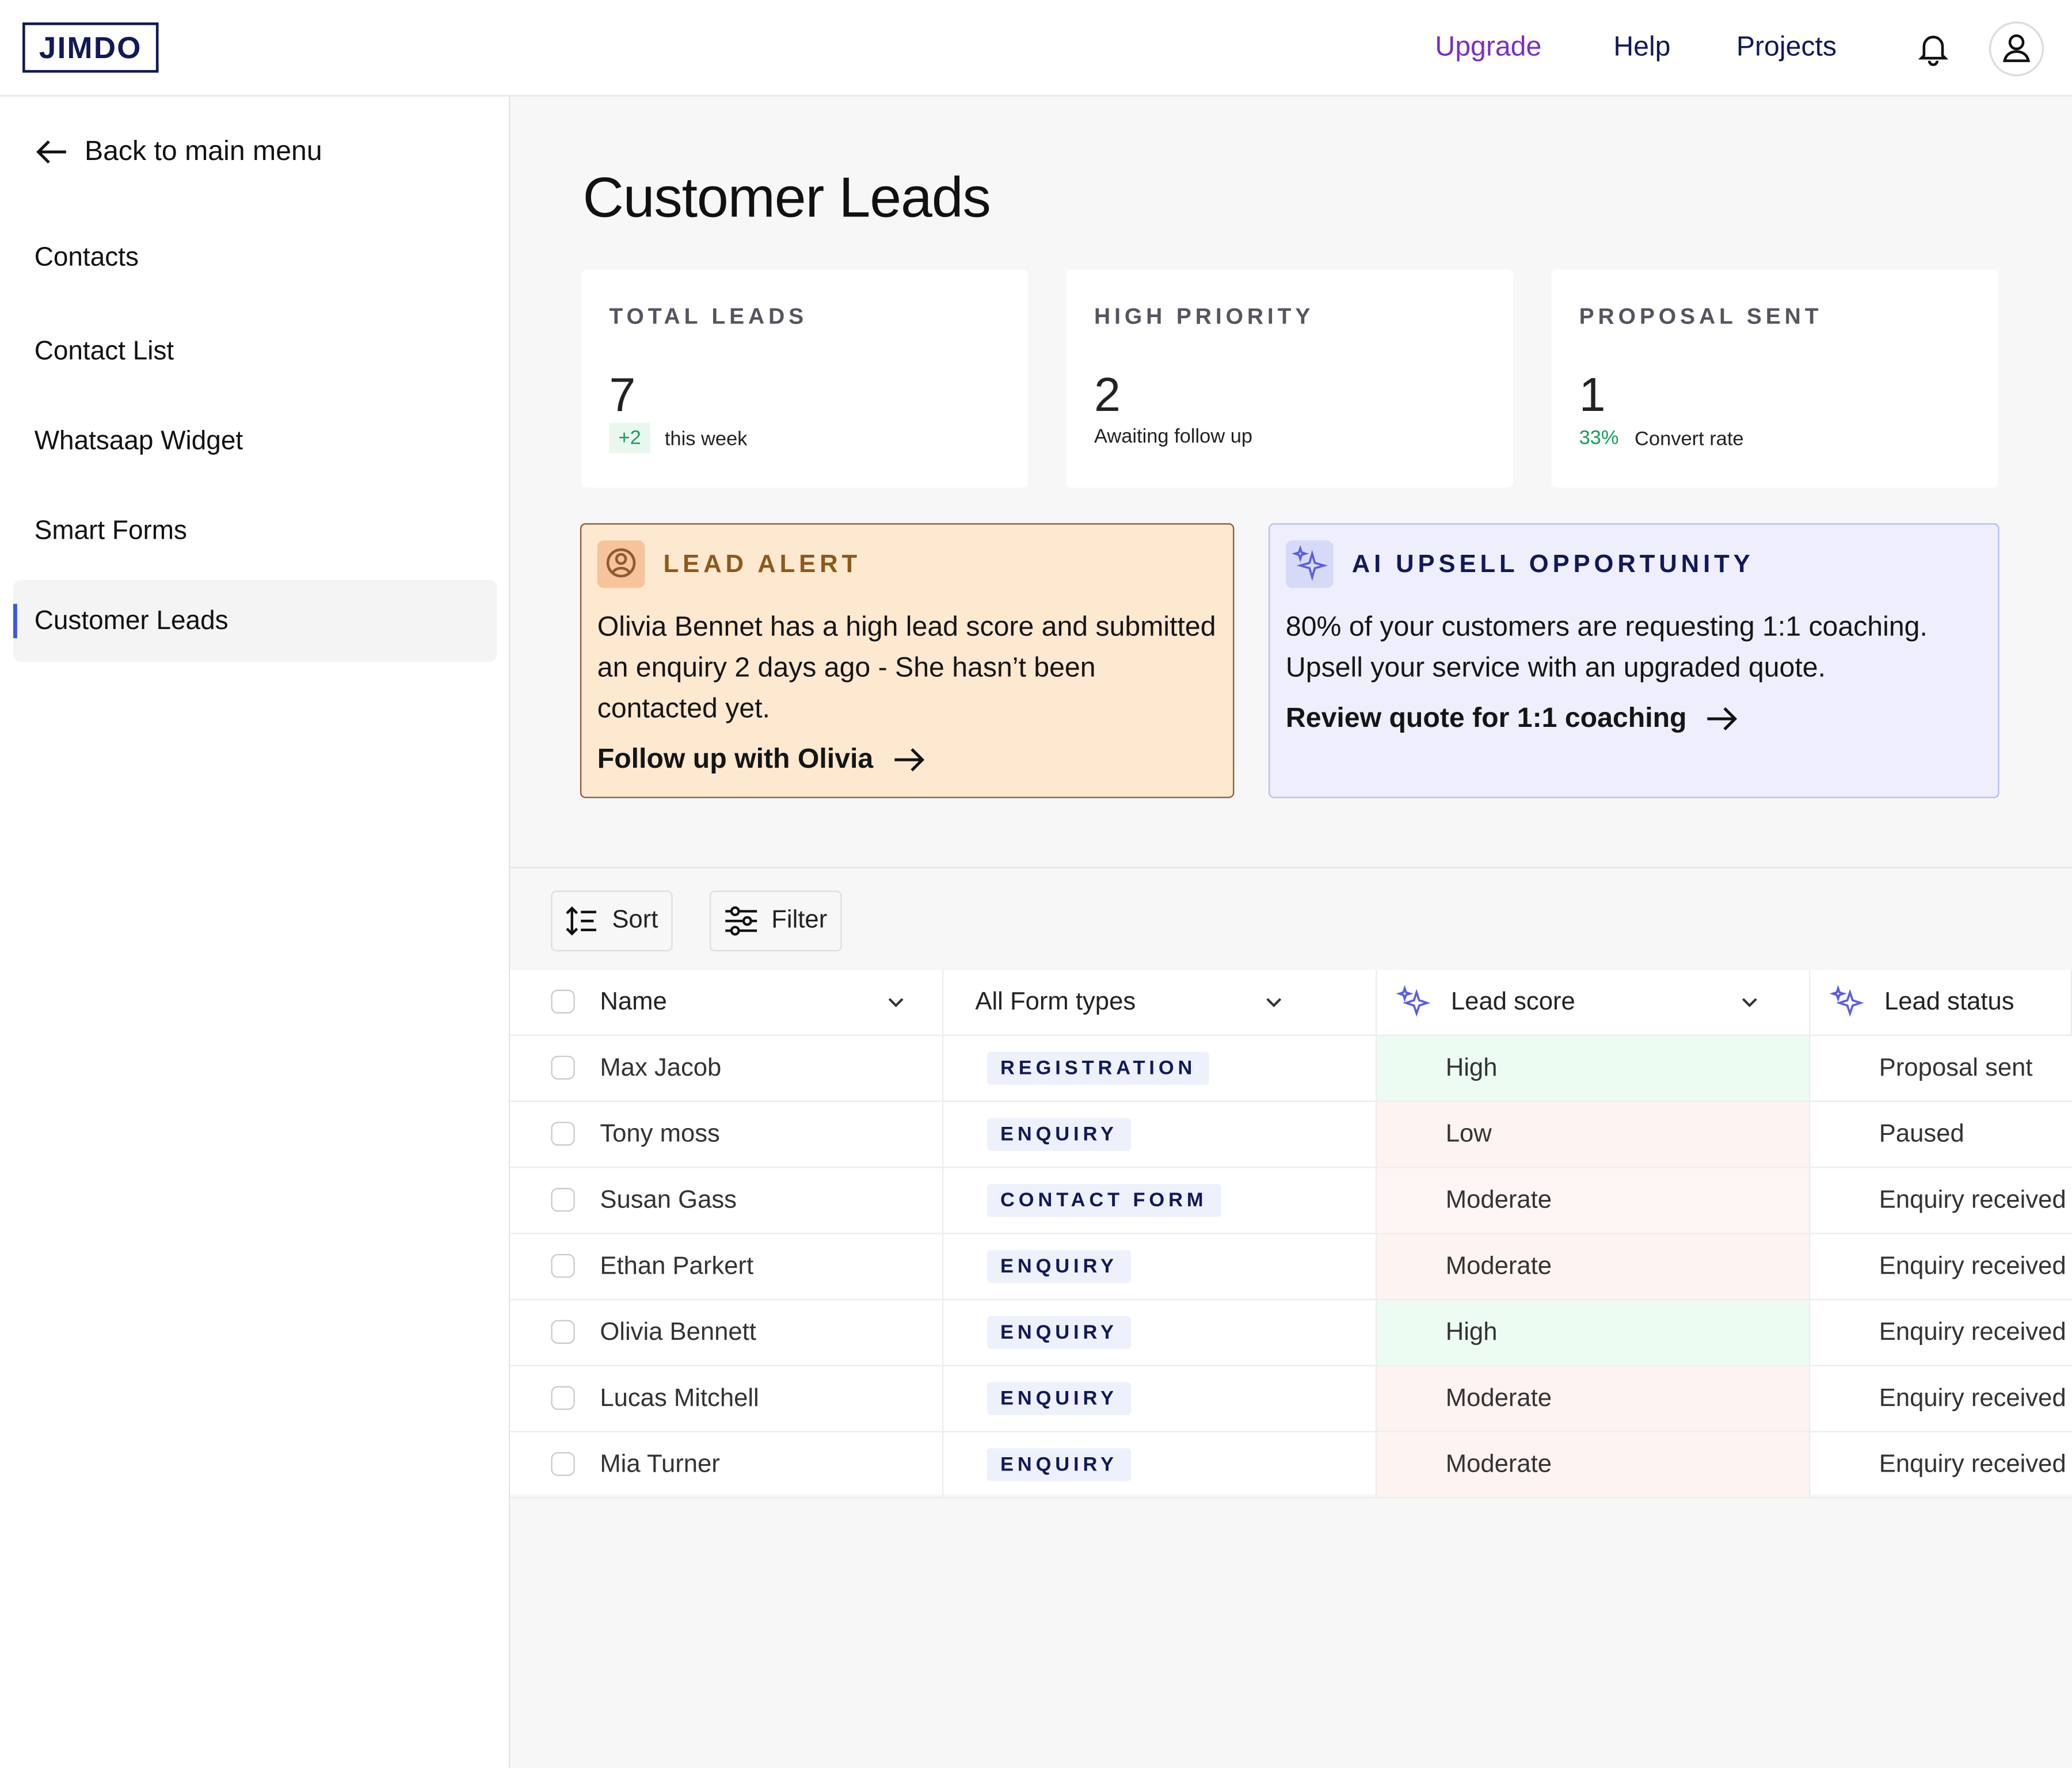  I want to click on lead-name: Tony moss, so click(660, 1133).